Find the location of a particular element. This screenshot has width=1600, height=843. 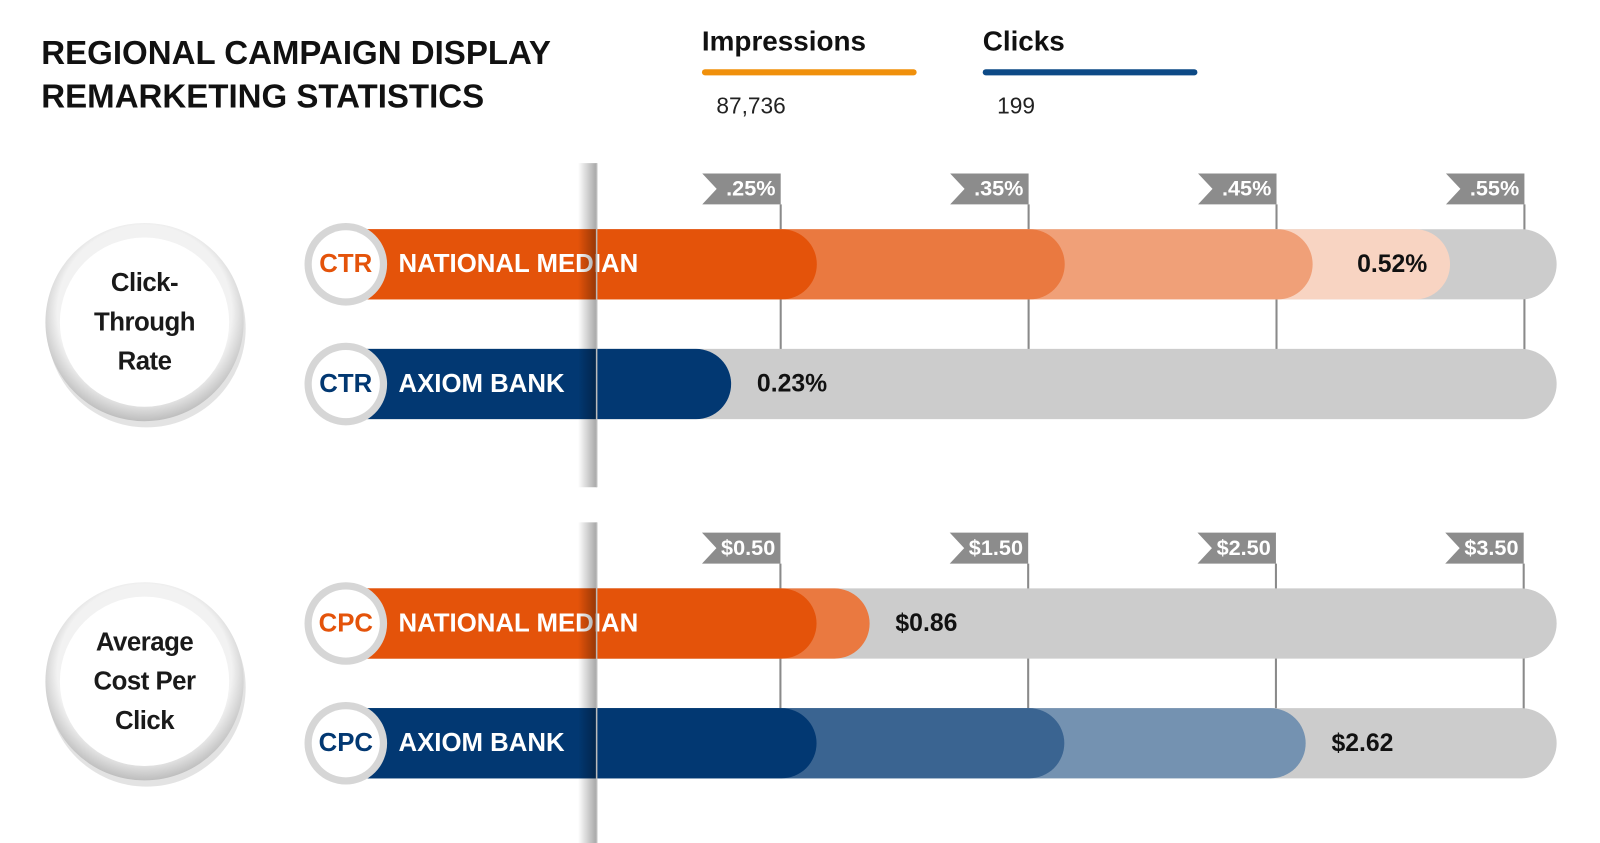

stat-value: 87,736 is located at coordinates (750, 105).